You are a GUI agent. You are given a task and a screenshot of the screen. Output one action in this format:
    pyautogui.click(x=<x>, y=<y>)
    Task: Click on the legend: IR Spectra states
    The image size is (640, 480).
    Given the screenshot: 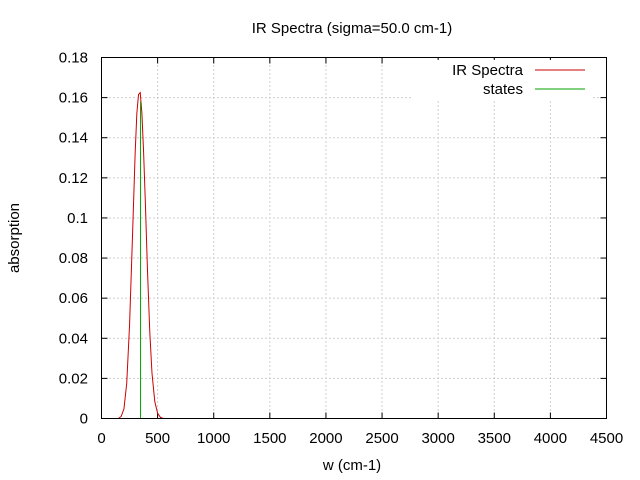 What is the action you would take?
    pyautogui.click(x=502, y=80)
    